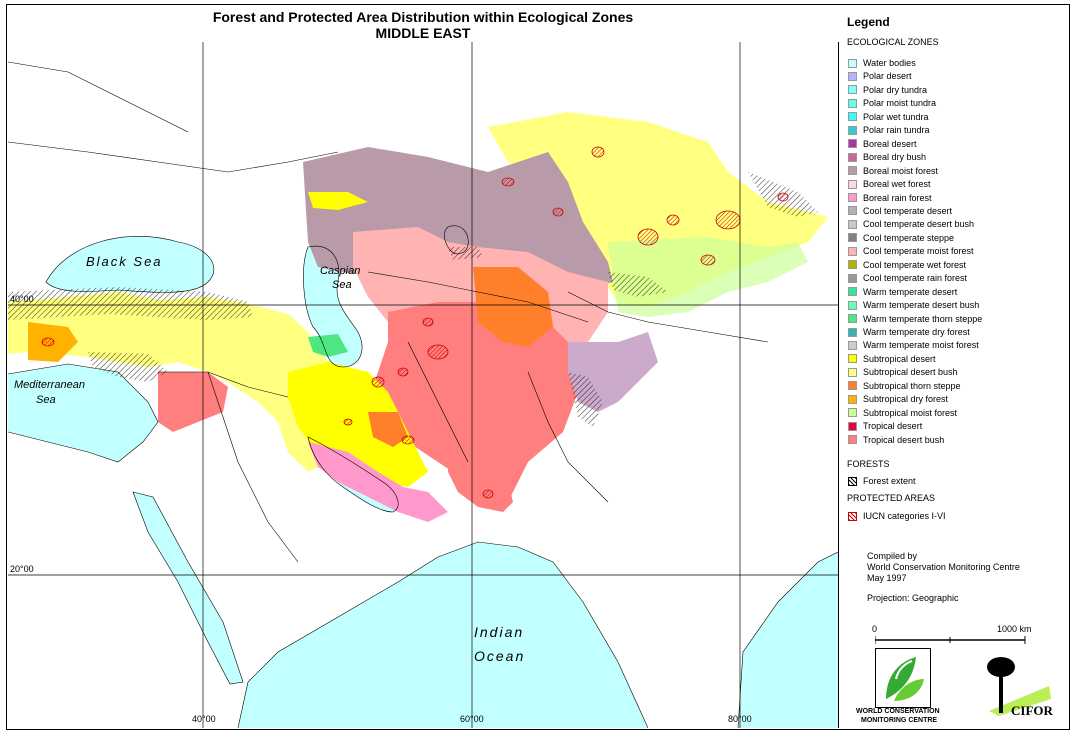  I want to click on lon-label-60: 60°00, so click(472, 719).